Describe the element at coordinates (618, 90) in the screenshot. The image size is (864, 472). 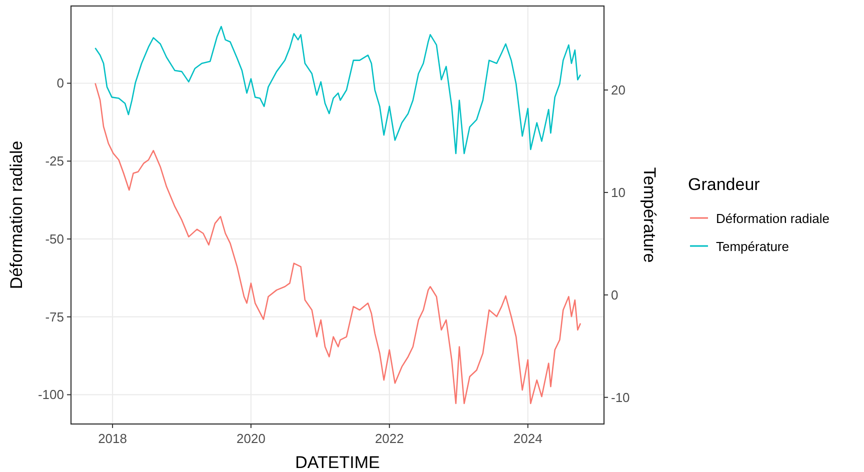
I see `y2-tick-label: 20` at that location.